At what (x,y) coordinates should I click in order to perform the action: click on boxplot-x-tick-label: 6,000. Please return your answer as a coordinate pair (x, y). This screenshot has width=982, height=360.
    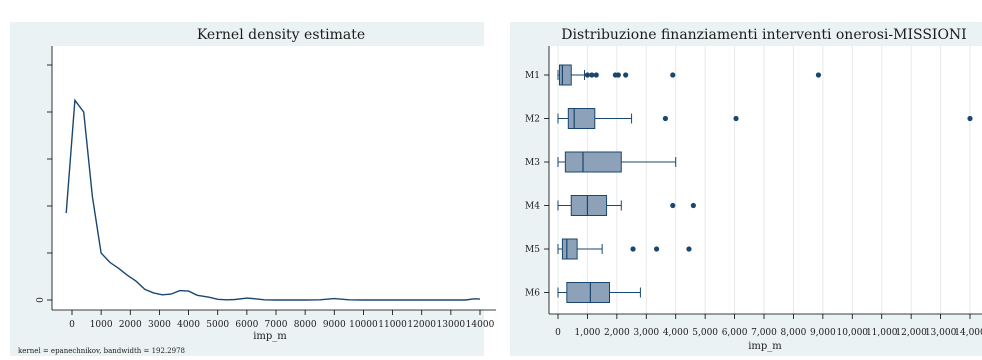
    Looking at the image, I should click on (735, 333).